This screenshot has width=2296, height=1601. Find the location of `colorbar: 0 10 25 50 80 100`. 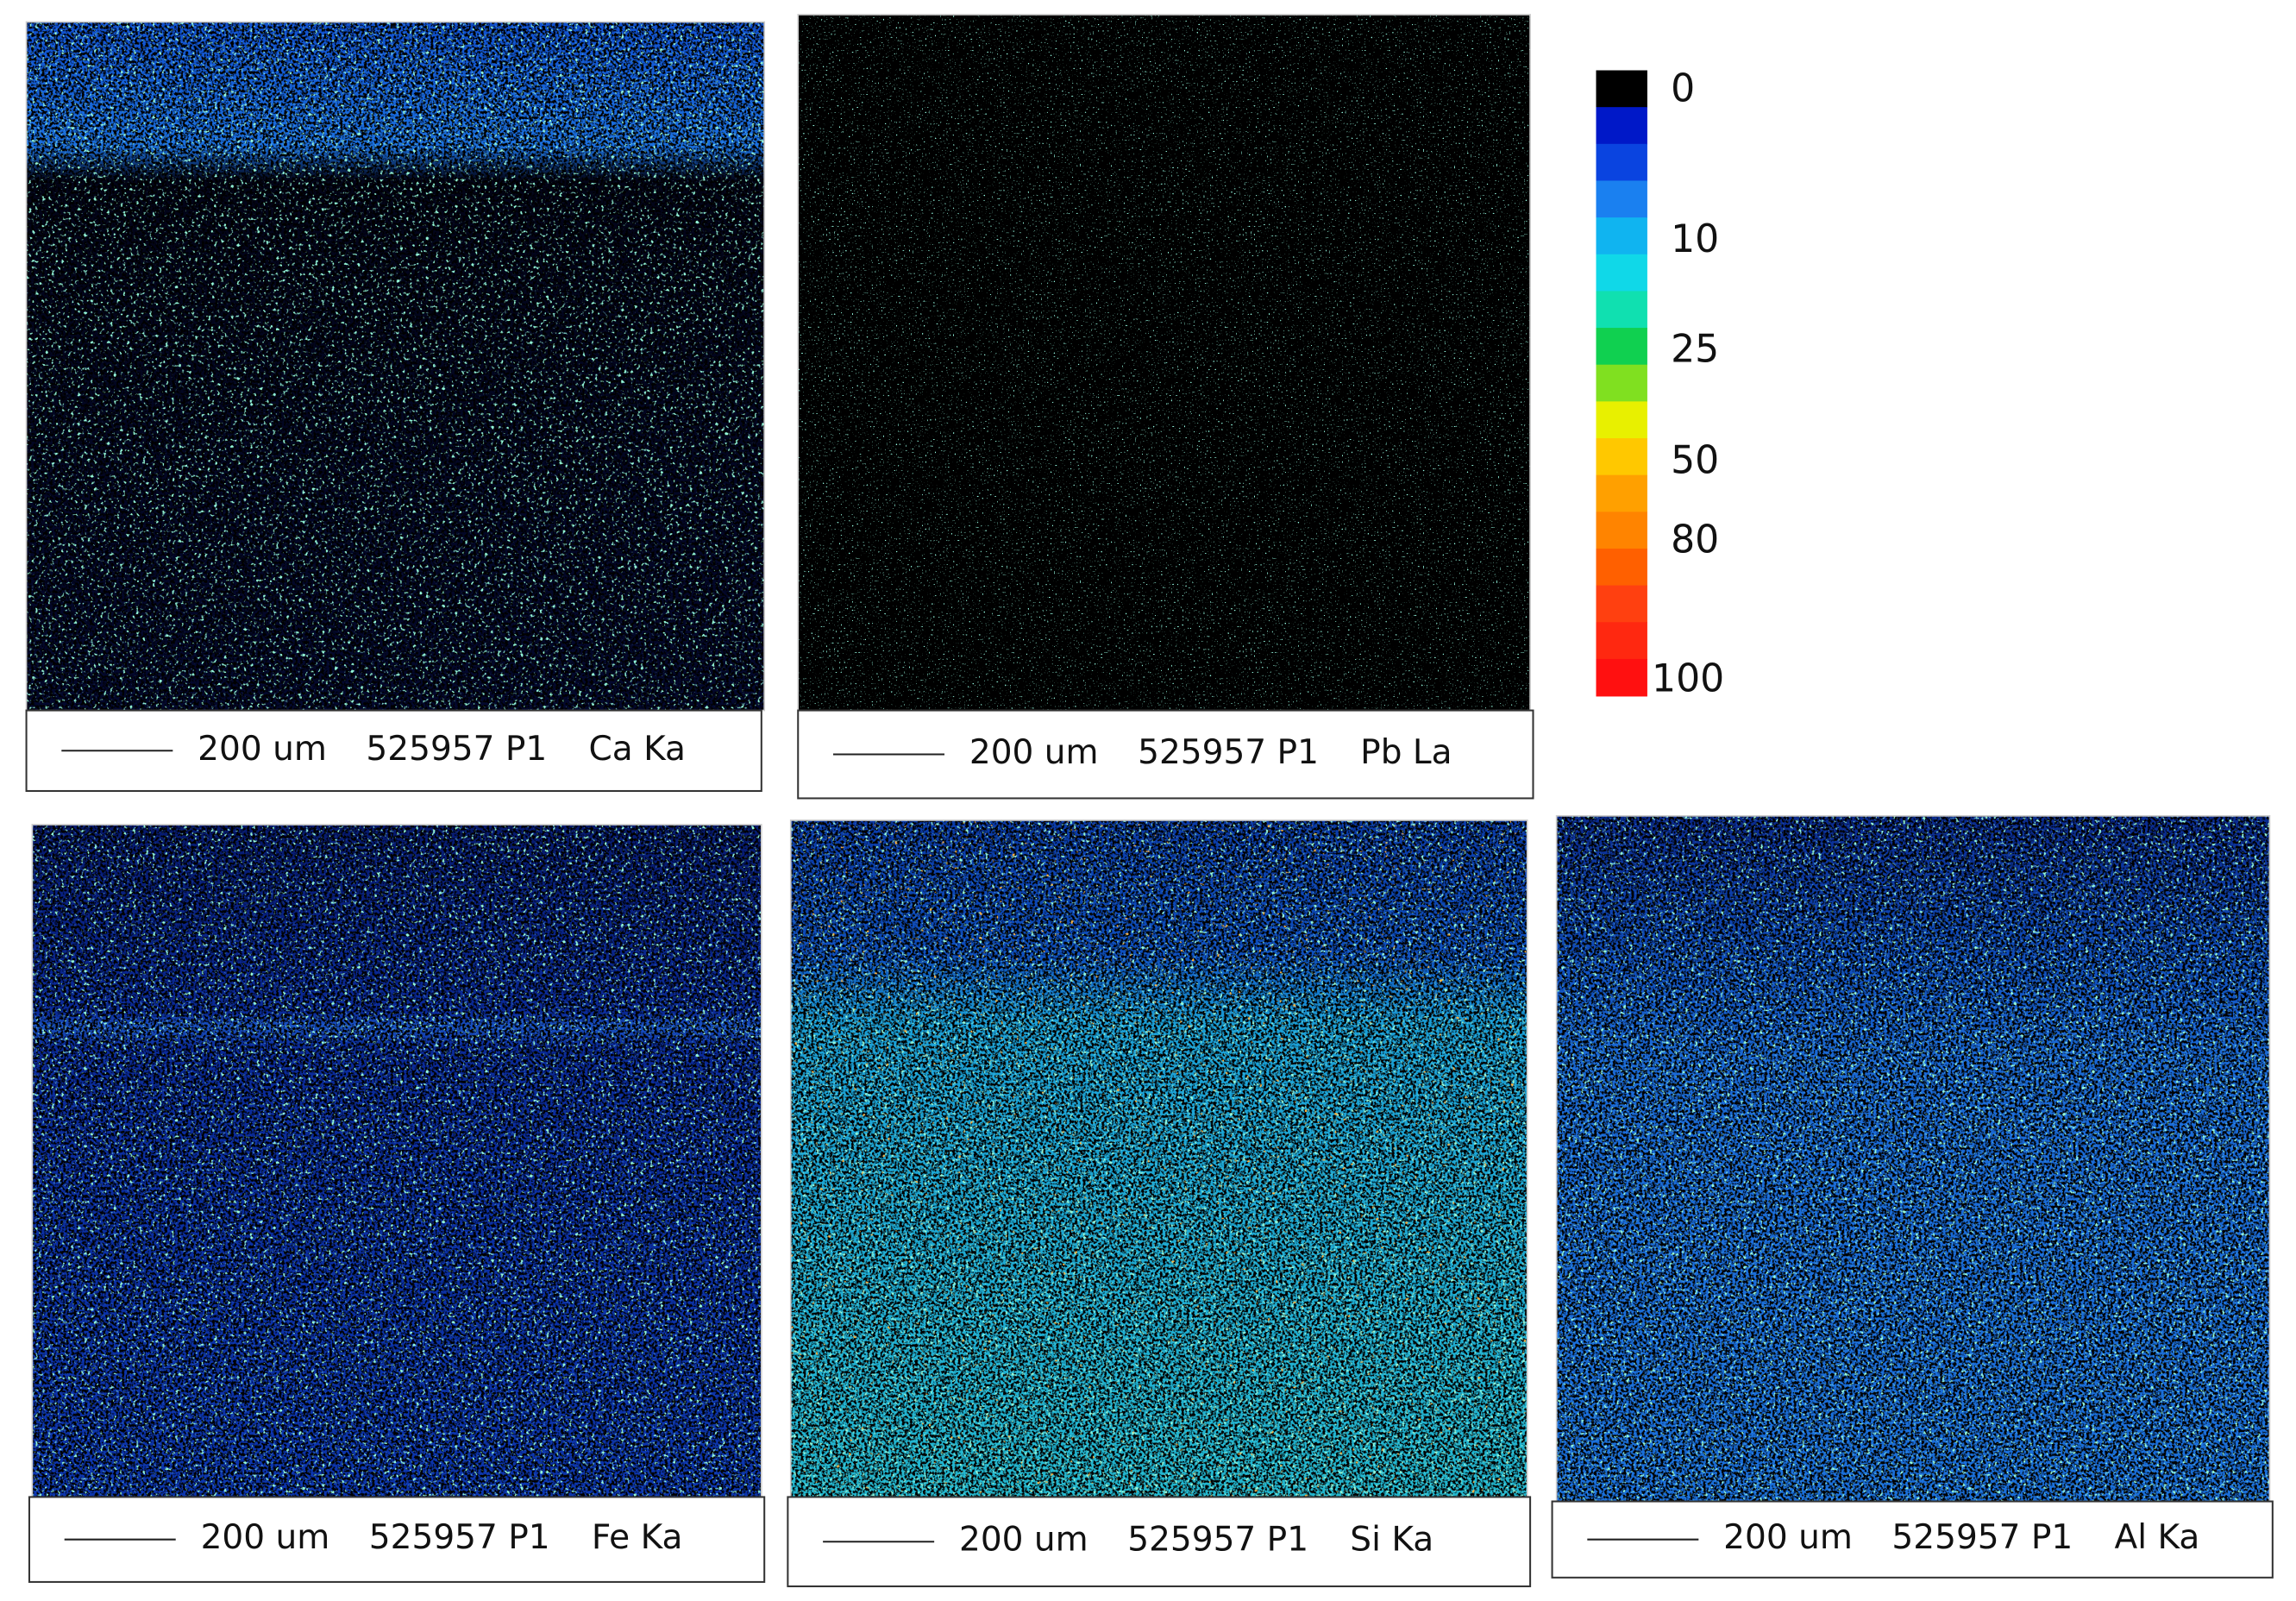

colorbar: 0 10 25 50 80 100 is located at coordinates (1660, 383).